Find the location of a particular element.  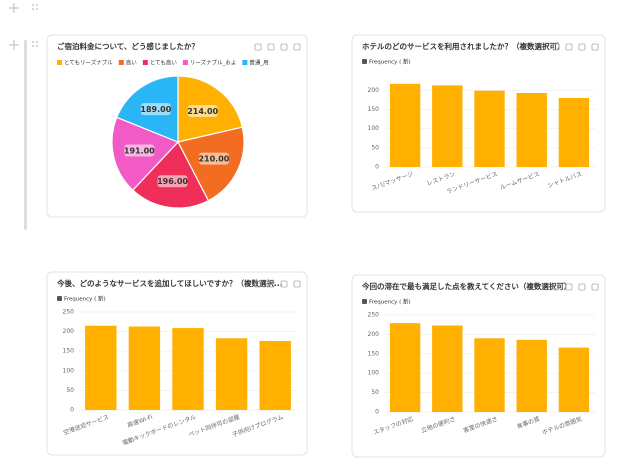

chart-title: ホテルのどのサービスを利用されましたか？（複数選択可） is located at coordinates (463, 46).